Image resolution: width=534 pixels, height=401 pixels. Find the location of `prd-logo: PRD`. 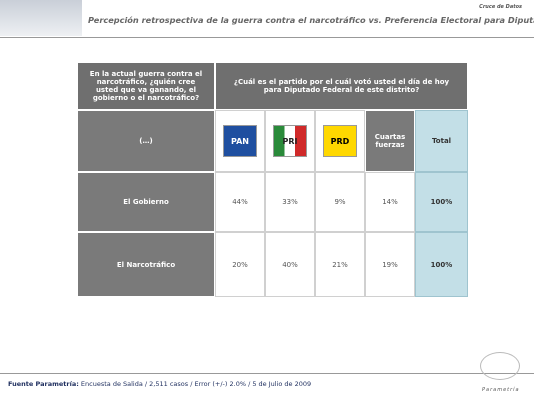

prd-logo: PRD is located at coordinates (340, 141).